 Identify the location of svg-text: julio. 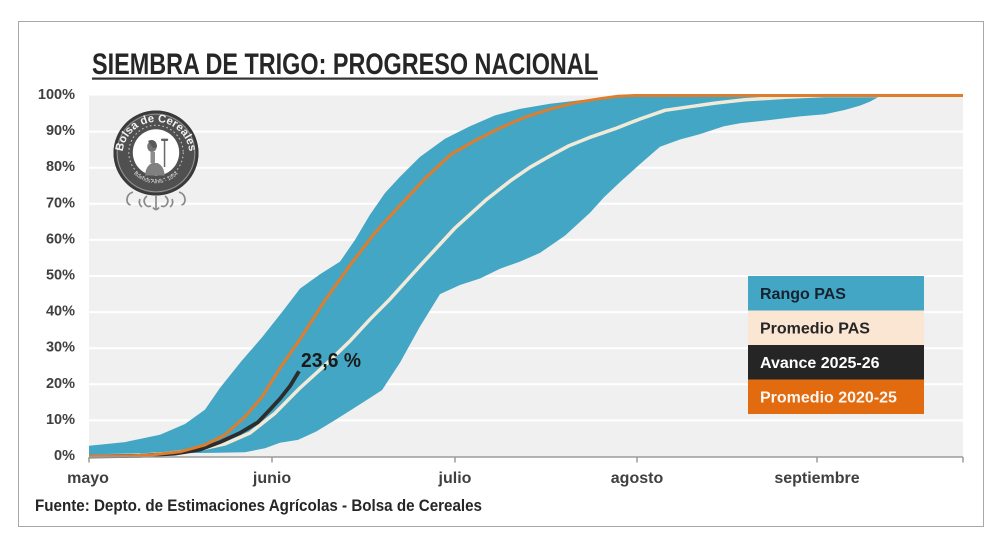
(455, 478).